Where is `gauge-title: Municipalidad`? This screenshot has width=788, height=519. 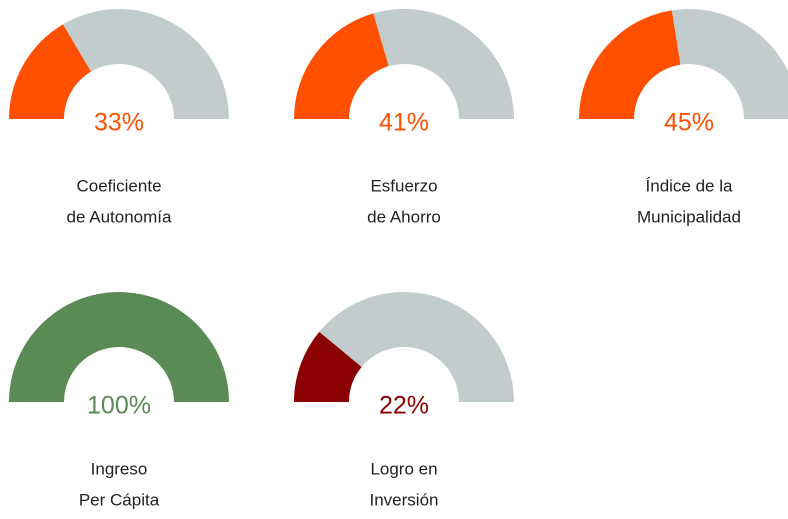
gauge-title: Municipalidad is located at coordinates (689, 216).